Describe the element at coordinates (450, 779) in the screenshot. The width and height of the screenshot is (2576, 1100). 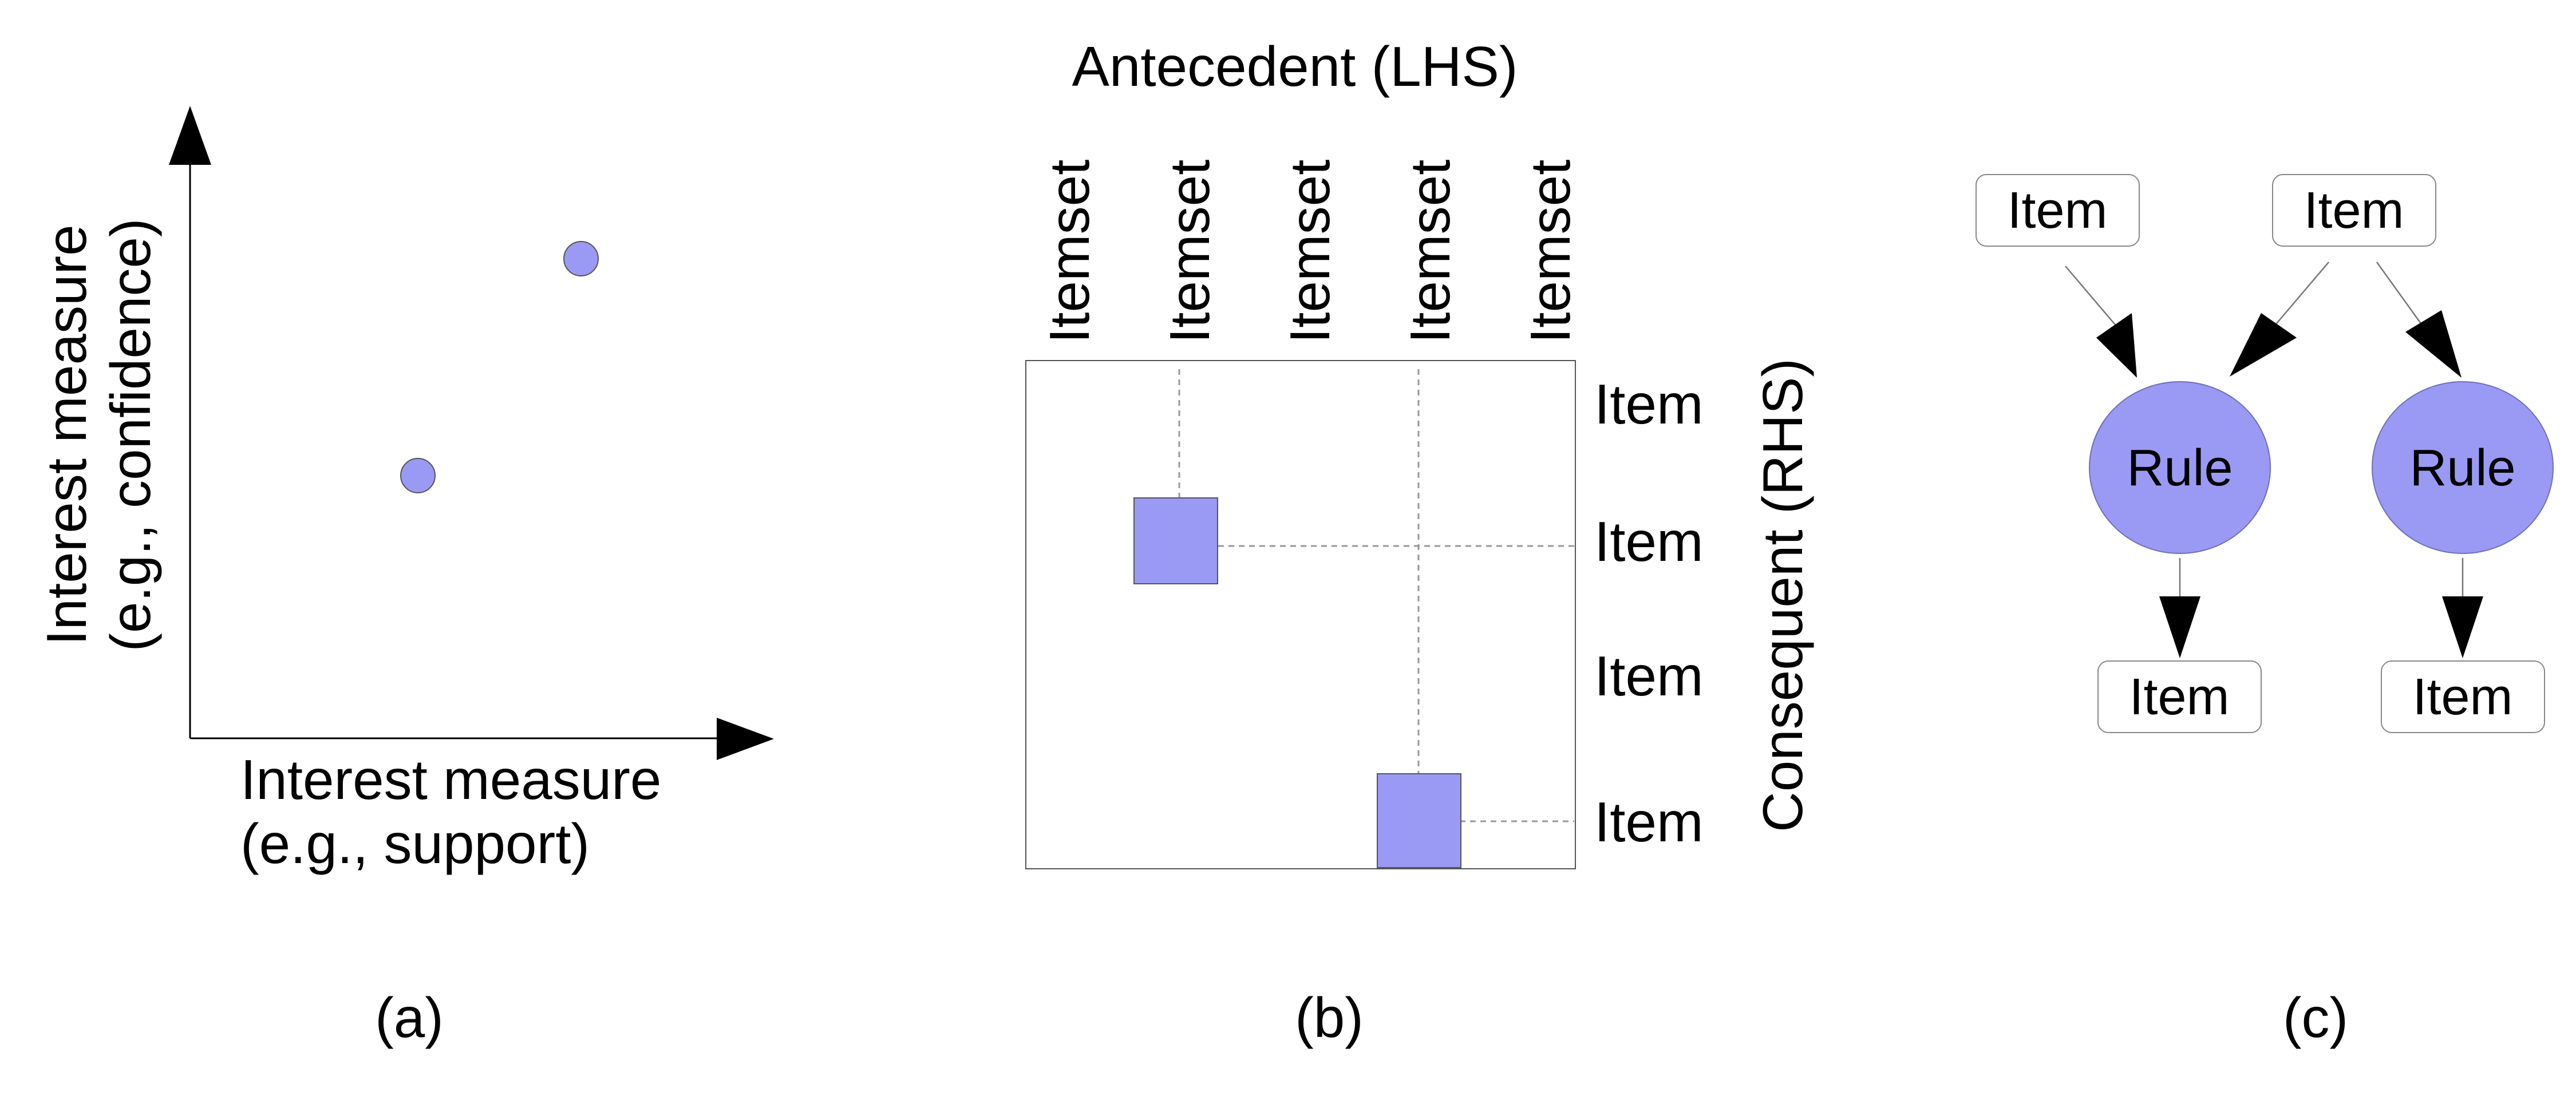
I see `x-axis-label-line1: Interest measure` at that location.